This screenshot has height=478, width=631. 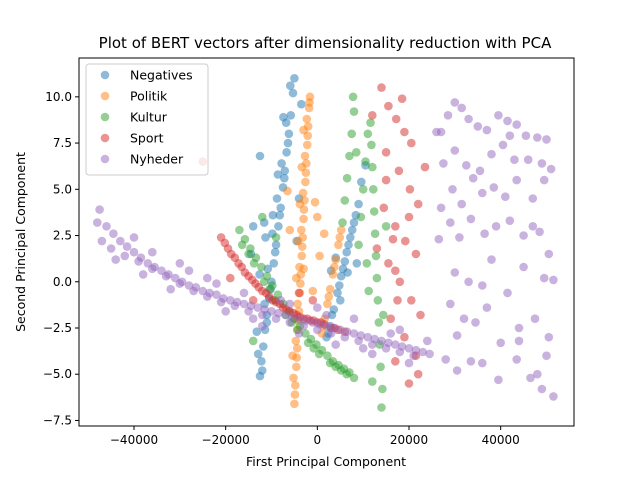 I want to click on x-tick-label: −20000, so click(x=226, y=440).